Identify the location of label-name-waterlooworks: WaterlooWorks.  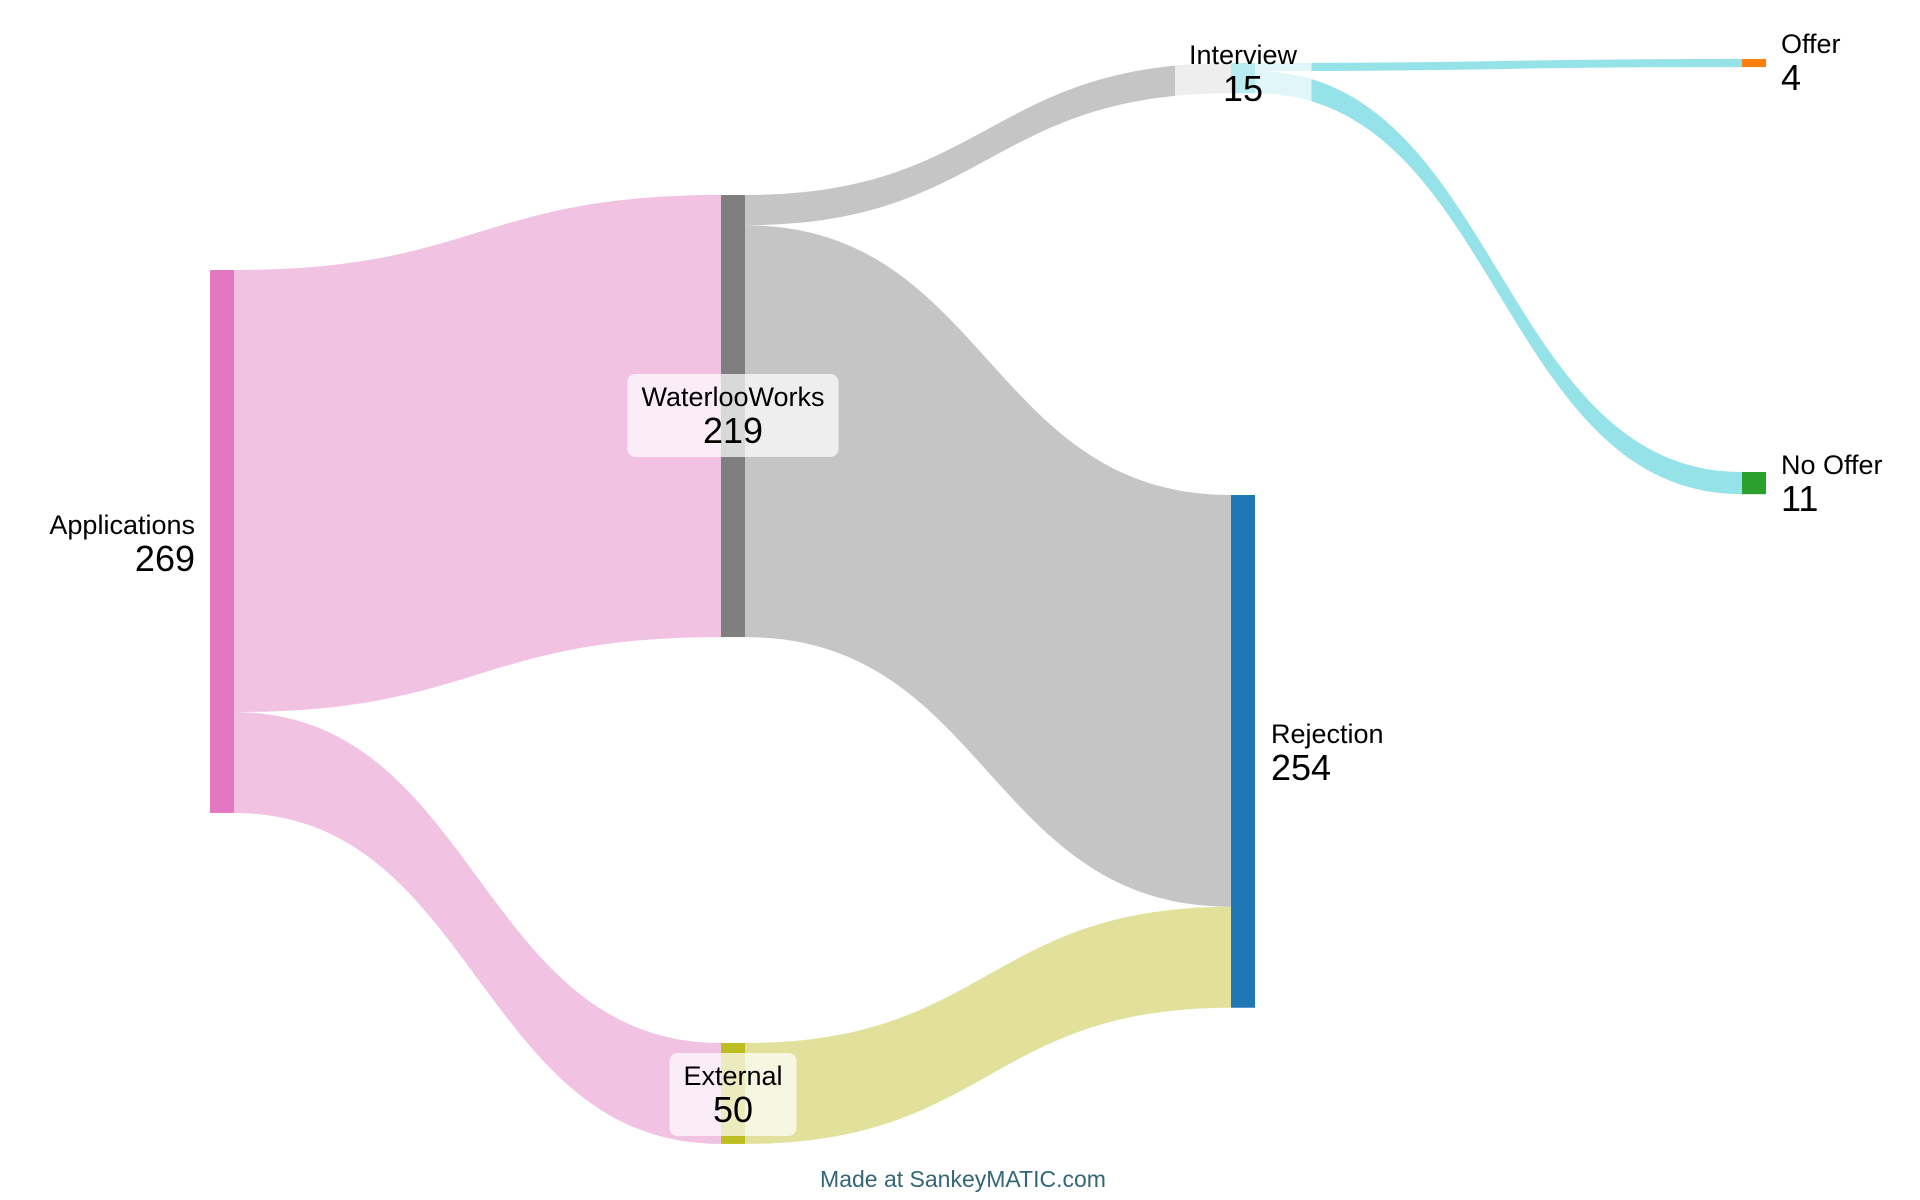
(732, 397).